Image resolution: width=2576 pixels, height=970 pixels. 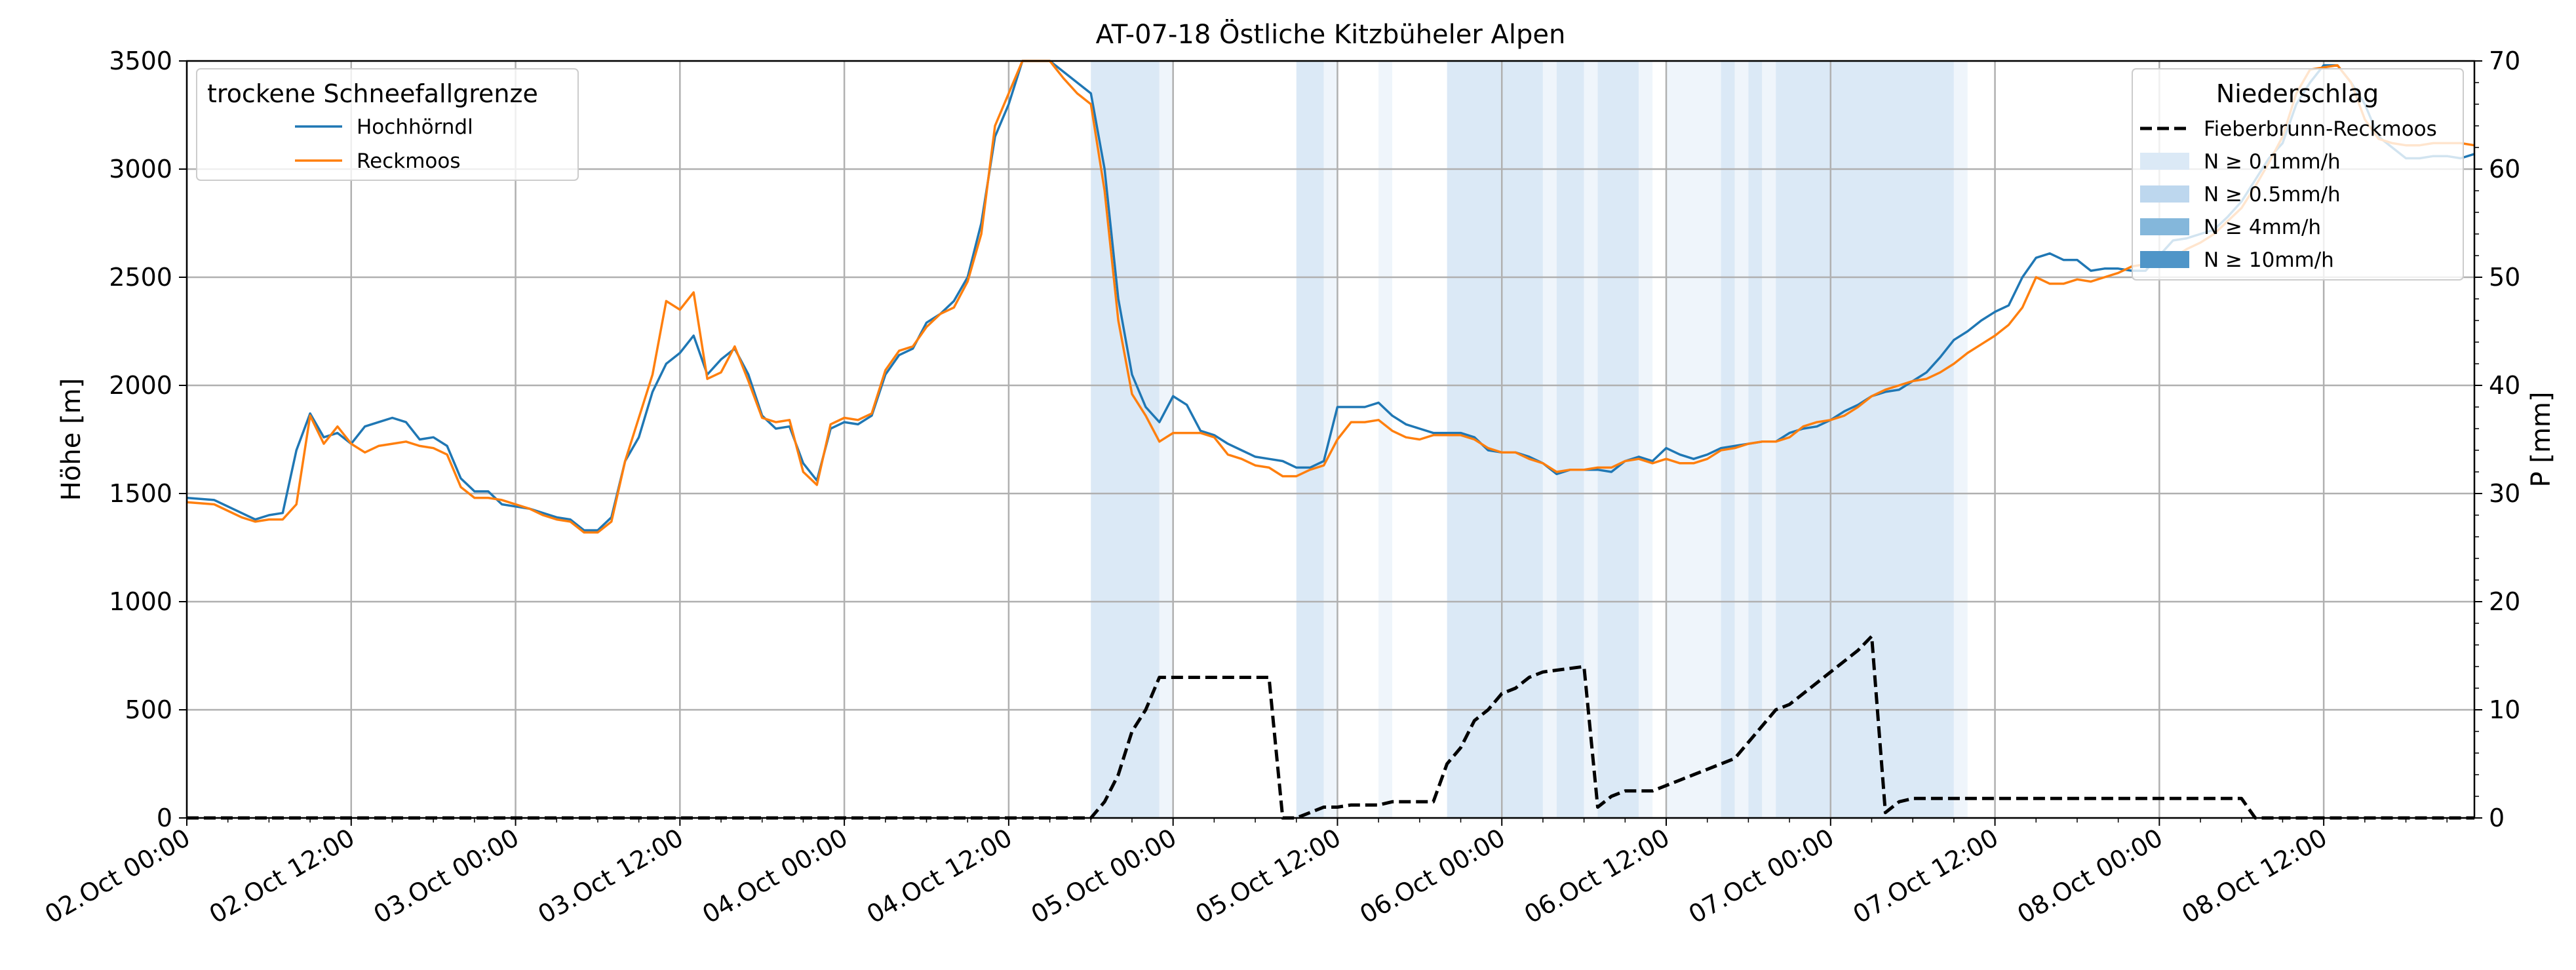 I want to click on y2-tick-label: 0, so click(x=2497, y=818).